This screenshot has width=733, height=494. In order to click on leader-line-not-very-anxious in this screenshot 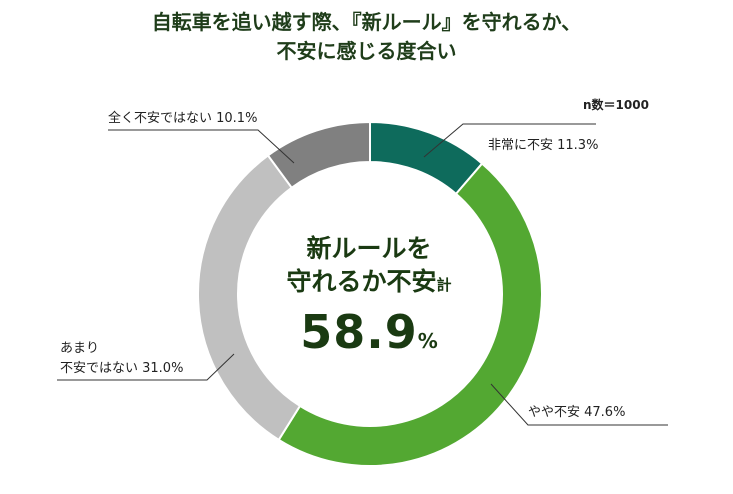, I will do `click(146, 367)`.